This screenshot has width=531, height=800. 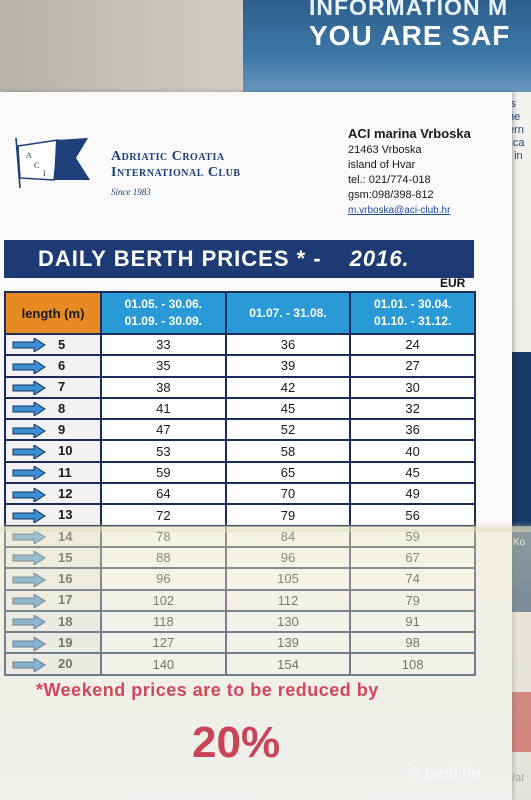 What do you see at coordinates (65, 664) in the screenshot?
I see `length-value: 20` at bounding box center [65, 664].